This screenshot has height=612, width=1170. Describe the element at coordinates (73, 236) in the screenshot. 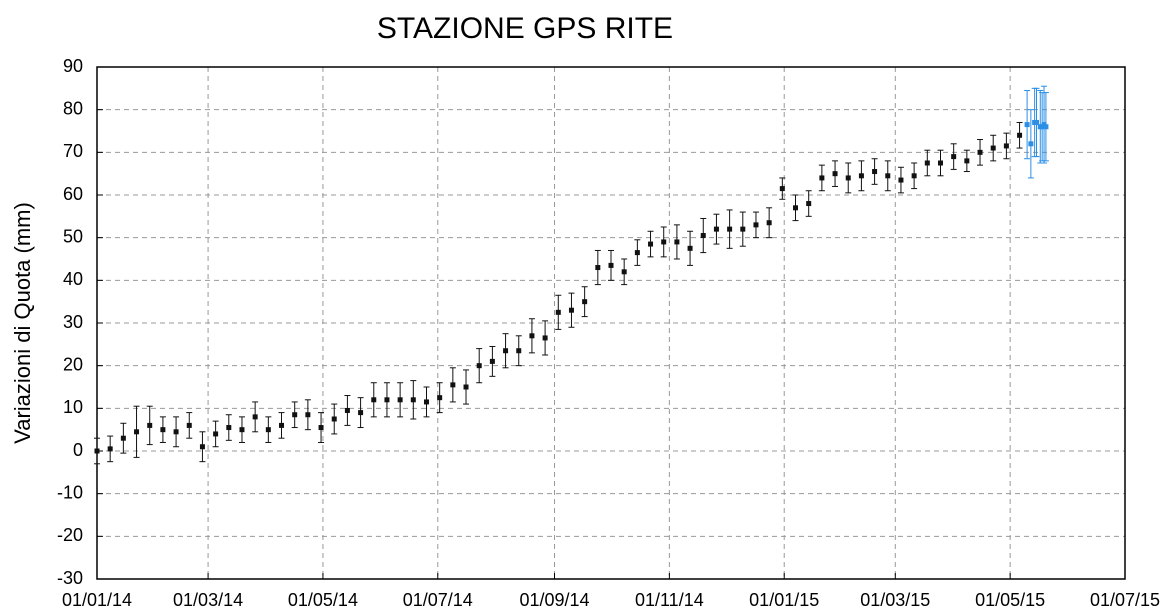

I see `y-tick-label: 50` at that location.